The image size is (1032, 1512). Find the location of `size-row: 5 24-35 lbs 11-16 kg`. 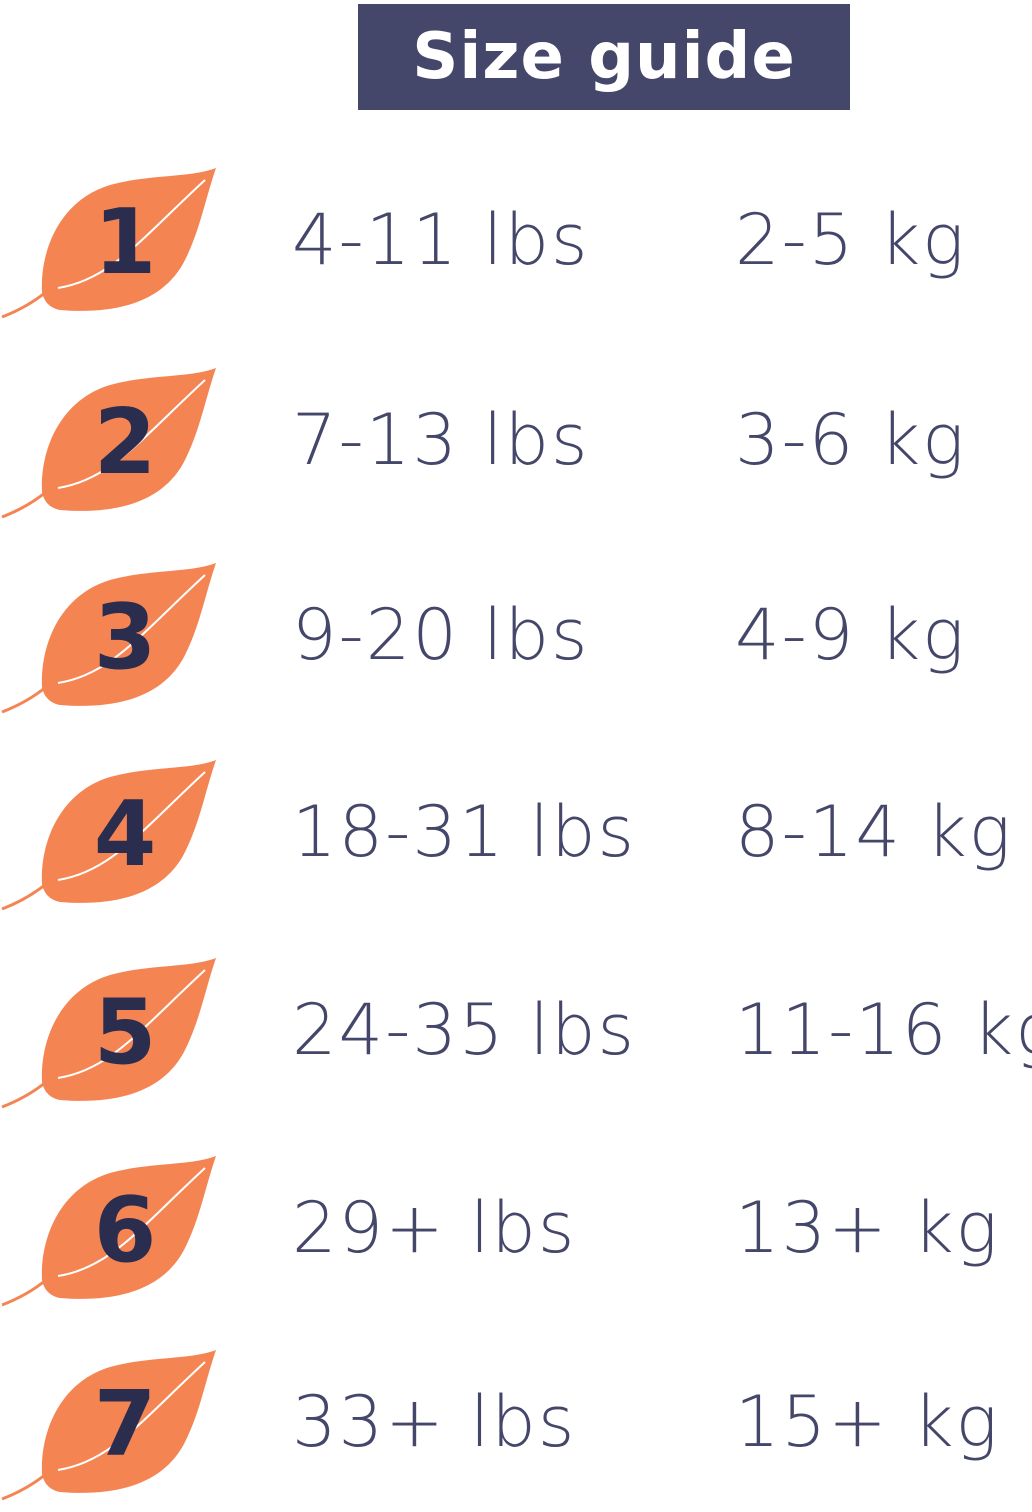

size-row: 5 24-35 lbs 11-16 kg is located at coordinates (516, 1035).